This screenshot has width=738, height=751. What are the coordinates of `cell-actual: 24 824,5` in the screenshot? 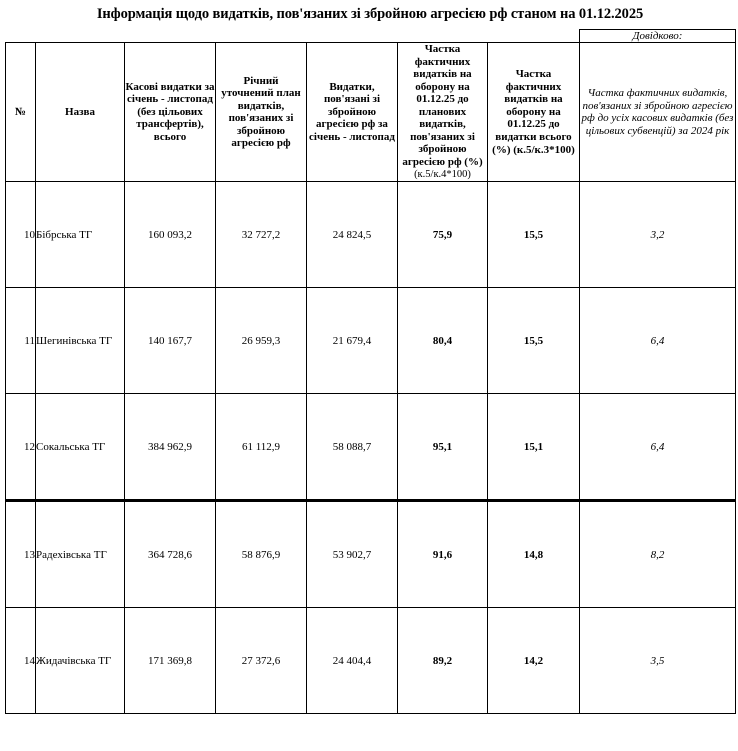 It's located at (352, 235).